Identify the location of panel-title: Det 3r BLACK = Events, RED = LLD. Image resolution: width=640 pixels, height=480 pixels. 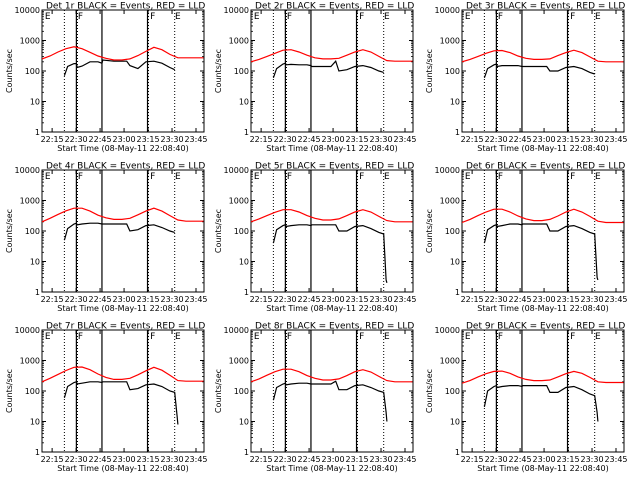
(545, 7).